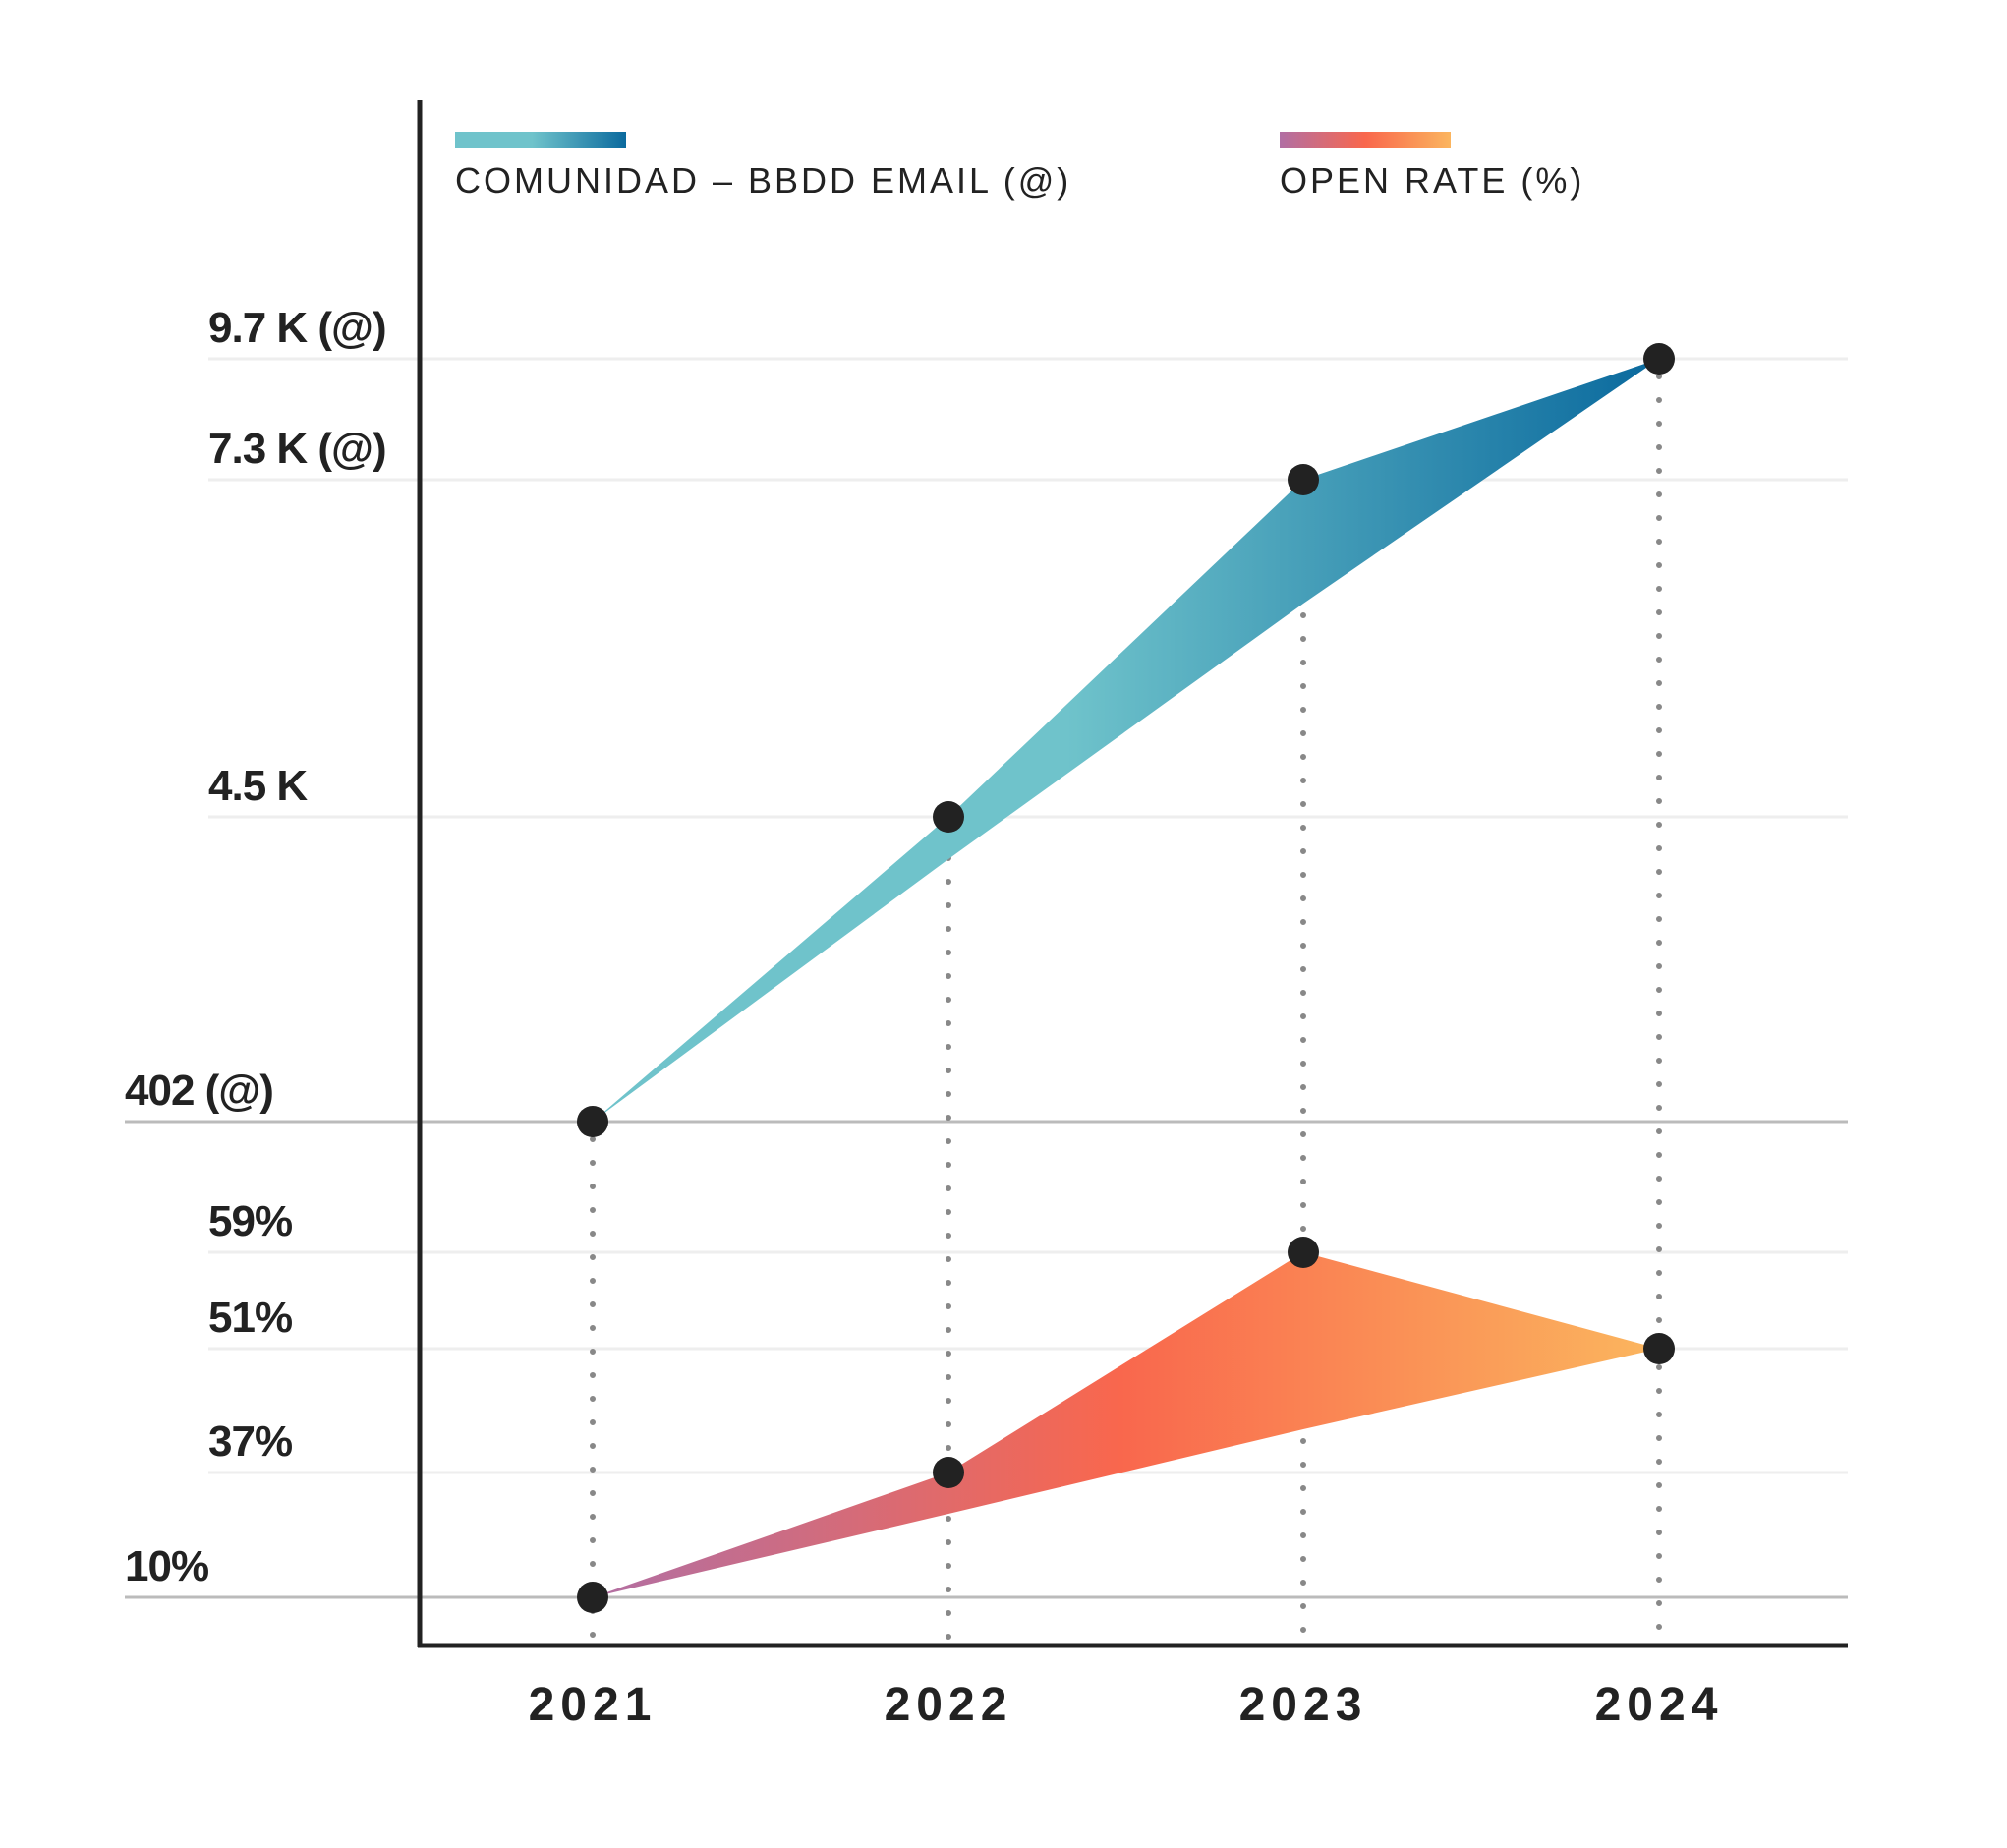 Image resolution: width=2007 pixels, height=1848 pixels. What do you see at coordinates (1126, 1424) in the screenshot?
I see `area-open-rate` at bounding box center [1126, 1424].